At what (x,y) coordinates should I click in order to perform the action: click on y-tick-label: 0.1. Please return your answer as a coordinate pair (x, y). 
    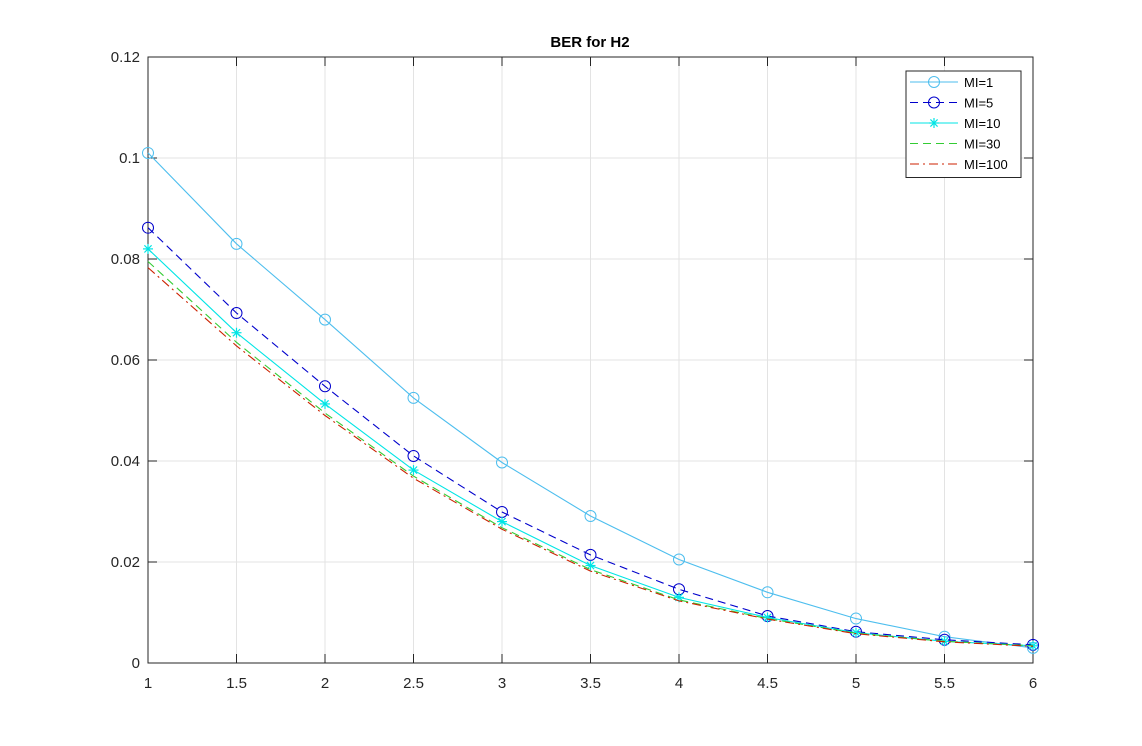
    Looking at the image, I should click on (129, 158).